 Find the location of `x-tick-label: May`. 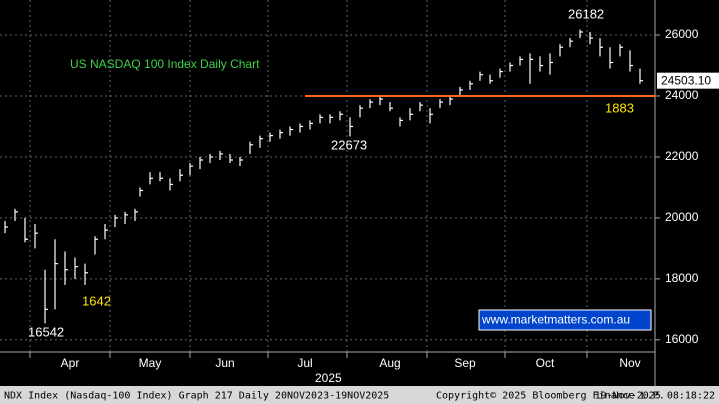

x-tick-label: May is located at coordinates (150, 363).